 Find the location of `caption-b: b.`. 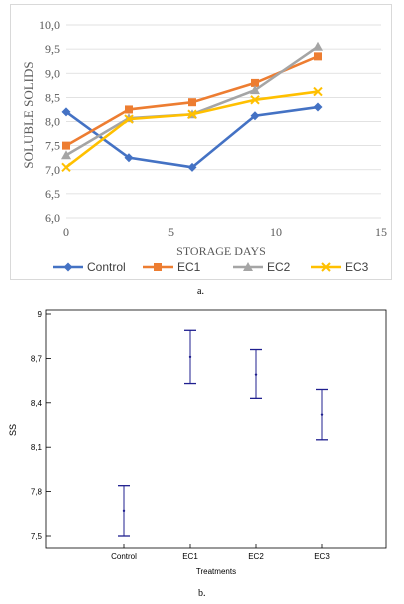

caption-b: b. is located at coordinates (202, 593).